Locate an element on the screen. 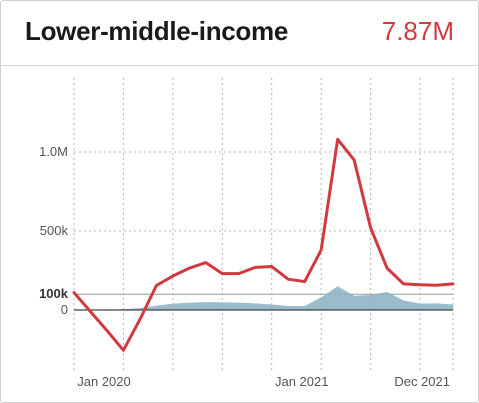  card-title: Lower-middle-income is located at coordinates (156, 31).